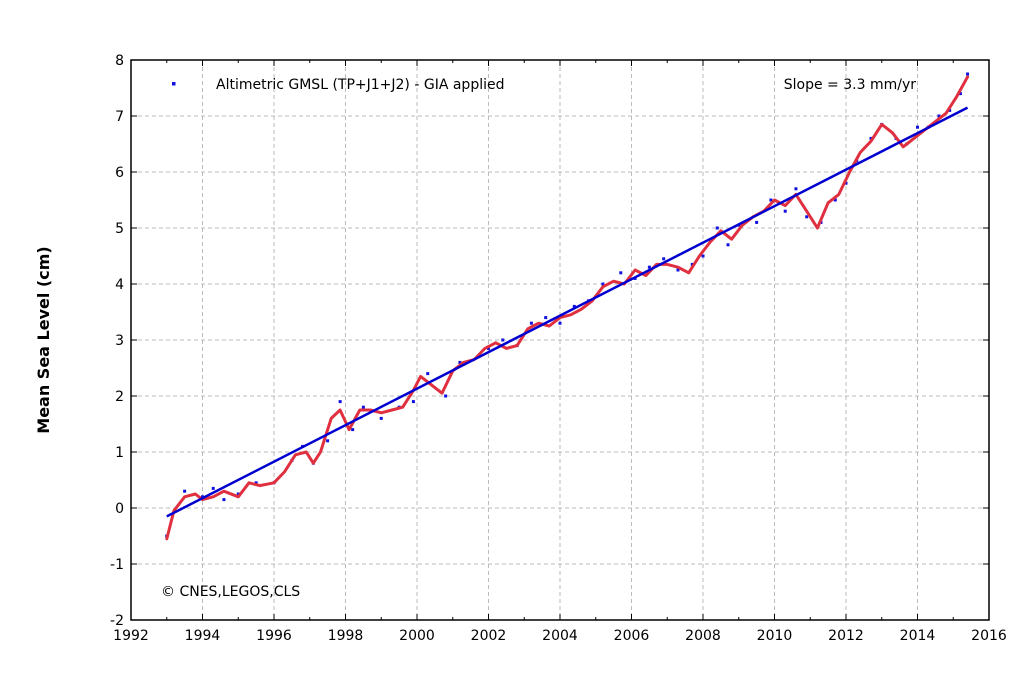 The height and width of the screenshot is (680, 1024). I want to click on x-tick-label: 2004, so click(560, 636).